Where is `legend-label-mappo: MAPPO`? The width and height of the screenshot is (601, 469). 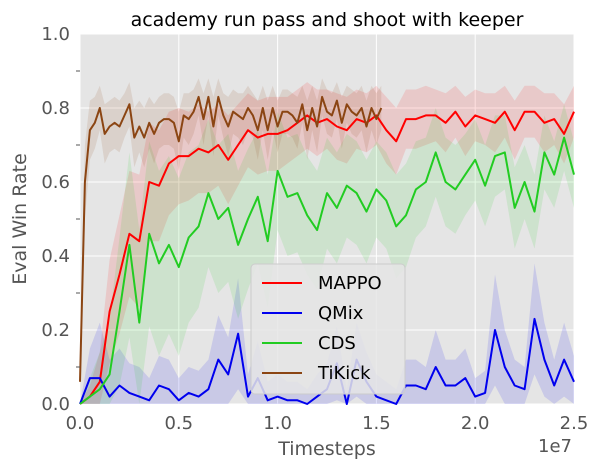 legend-label-mappo: MAPPO is located at coordinates (350, 283).